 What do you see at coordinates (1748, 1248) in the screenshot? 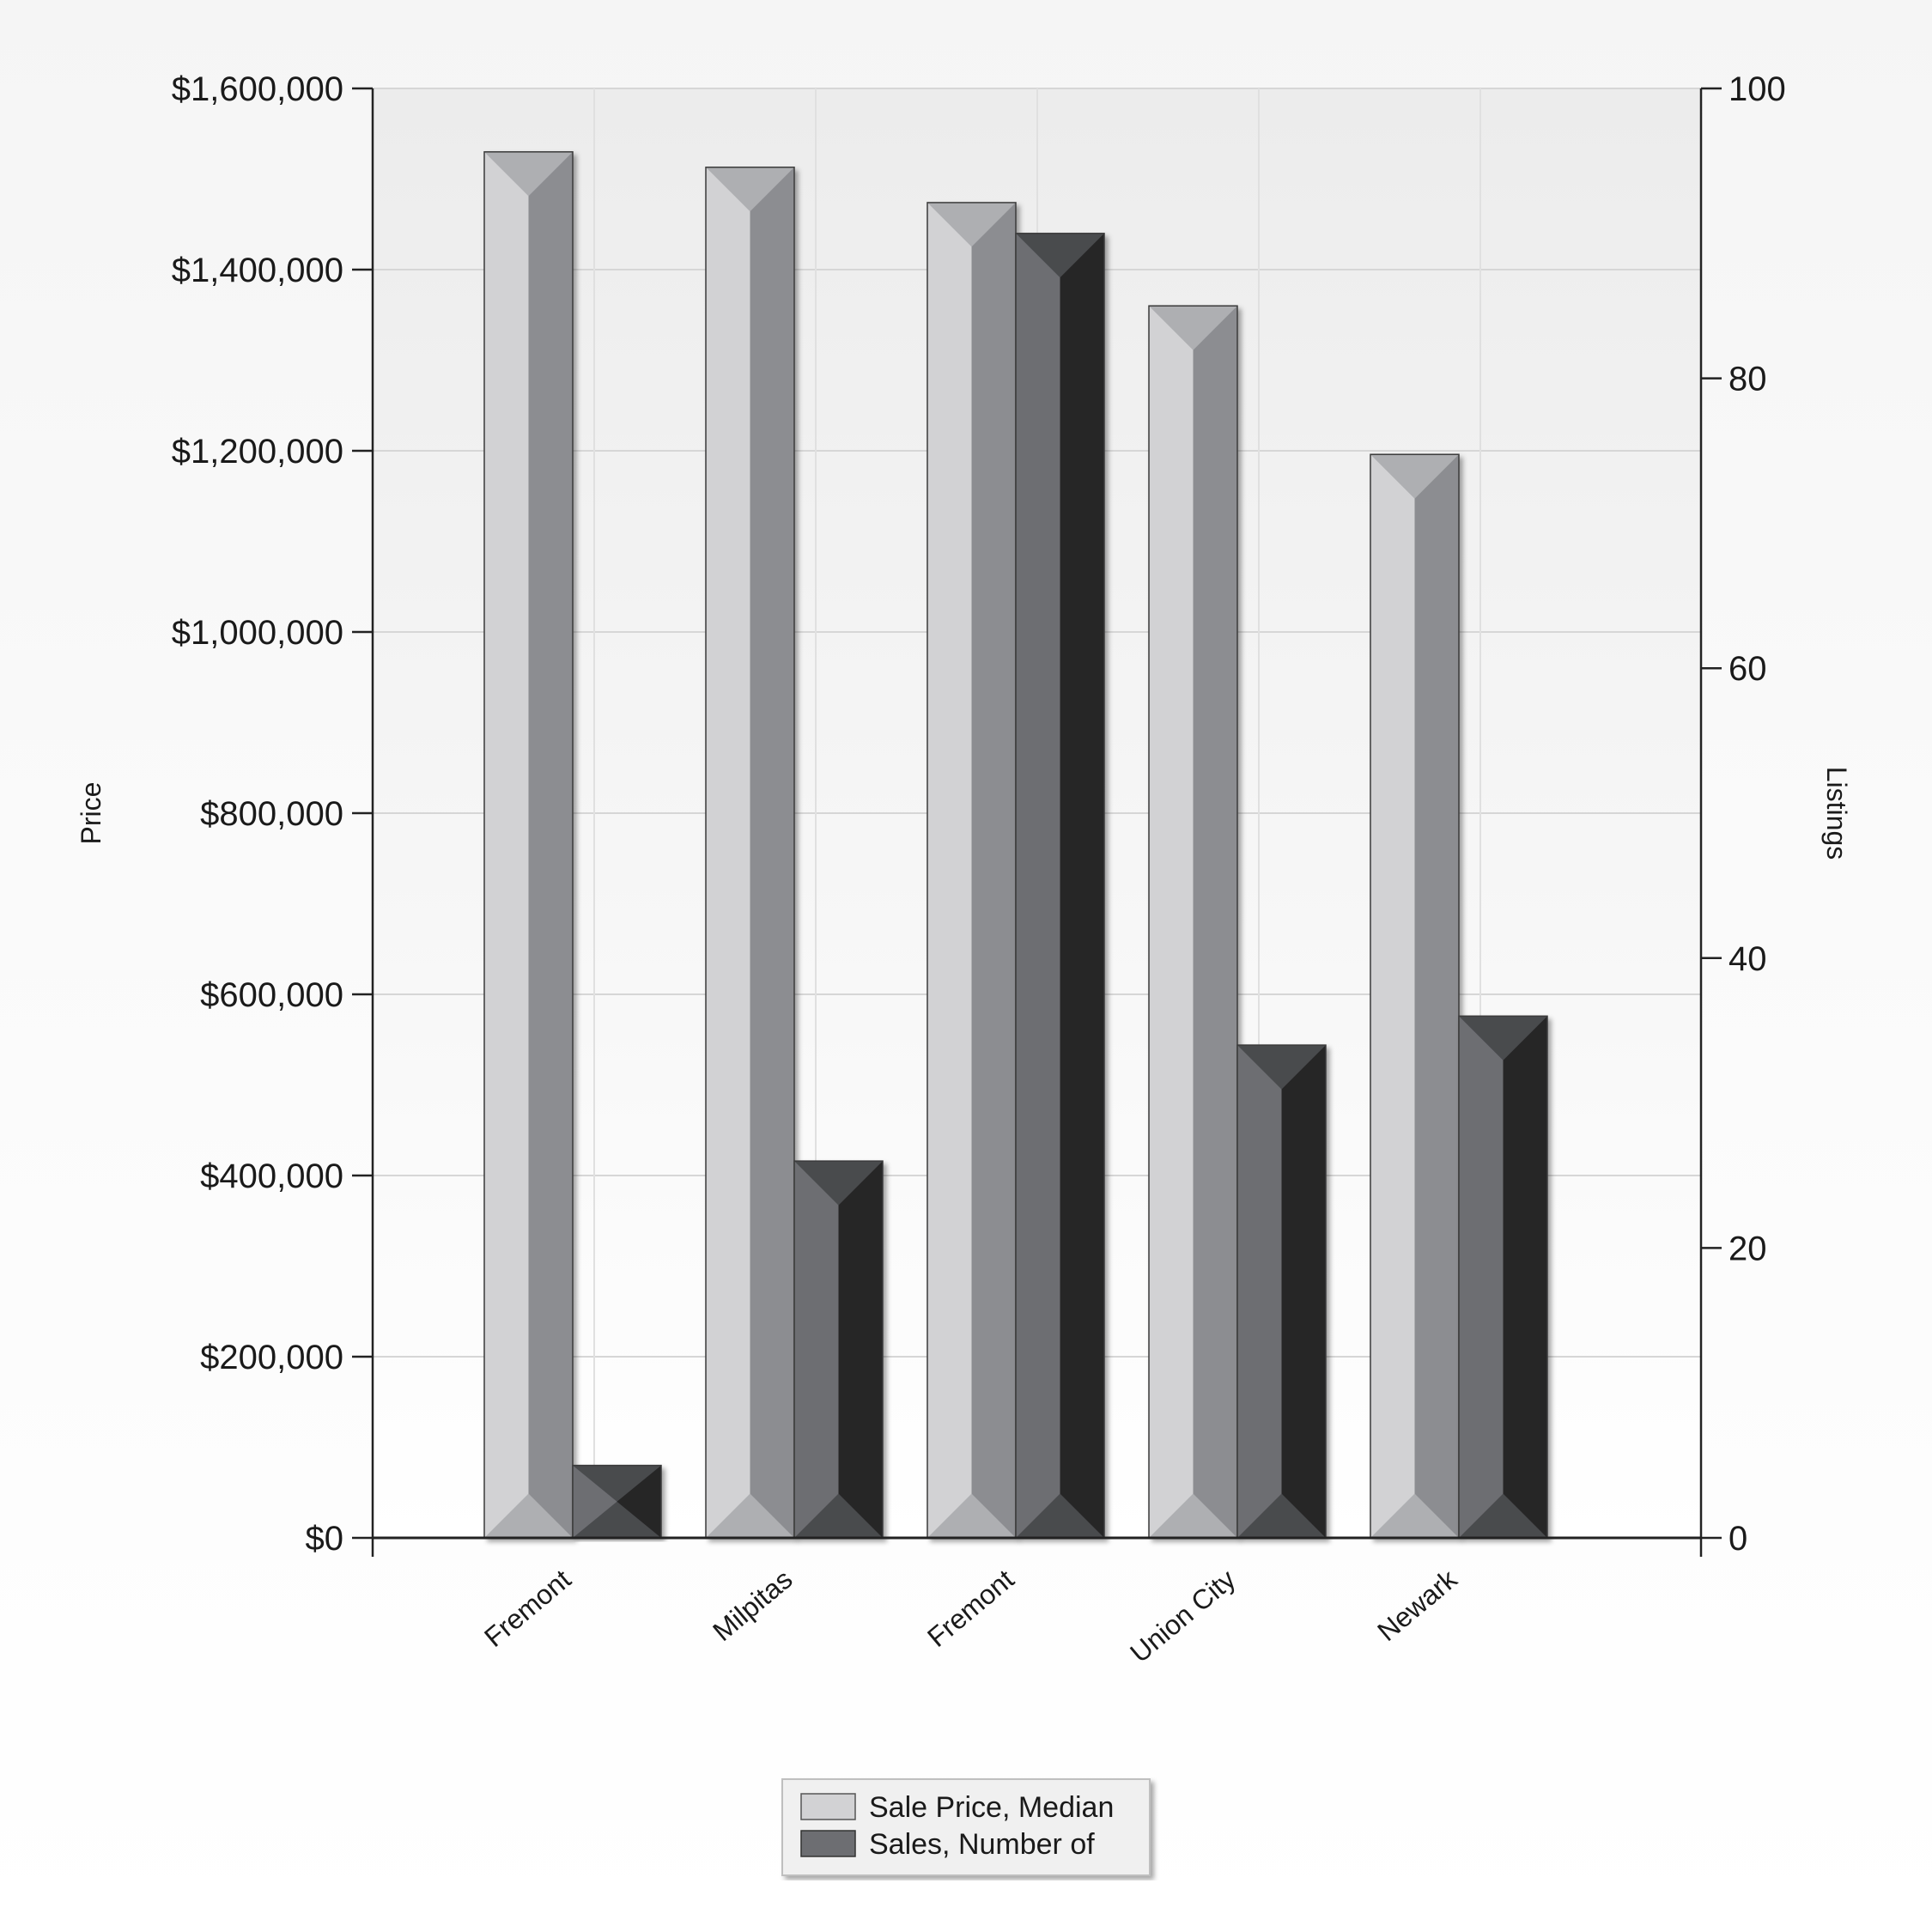
I see `right-tick-label: 20` at bounding box center [1748, 1248].